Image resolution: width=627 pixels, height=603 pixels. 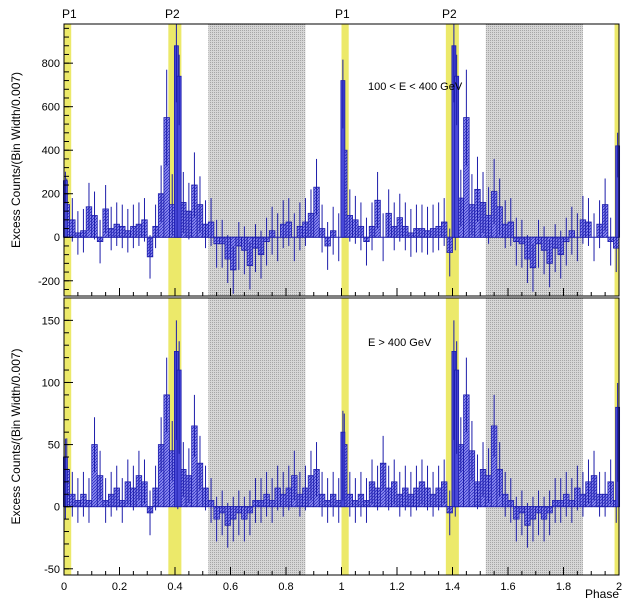 I want to click on y-tick-label: 600, so click(x=51, y=108).